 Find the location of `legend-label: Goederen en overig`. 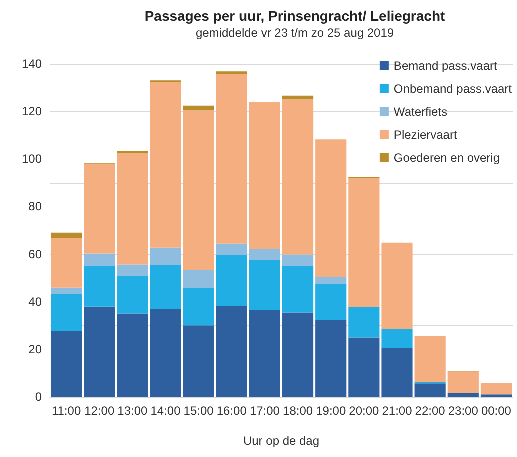

legend-label: Goederen en overig is located at coordinates (447, 158).